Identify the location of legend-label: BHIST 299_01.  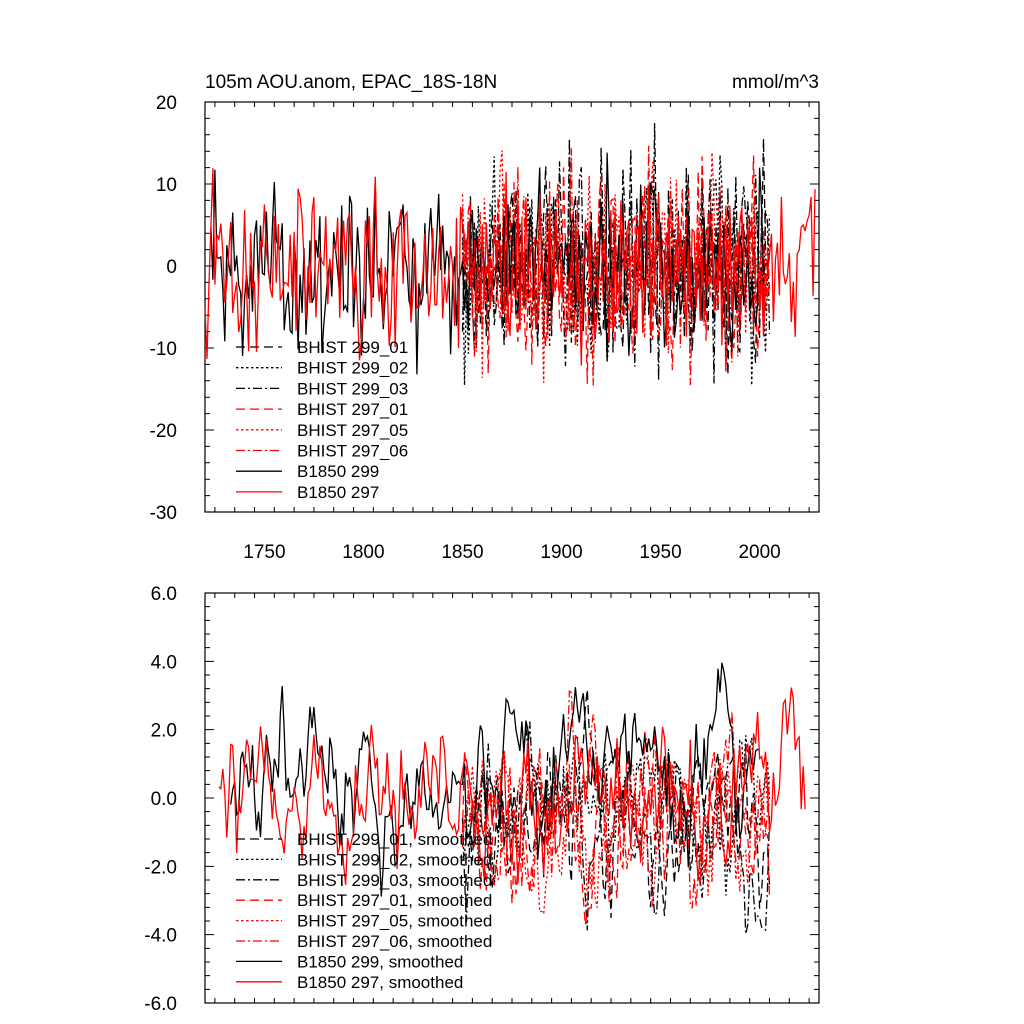
(352, 347).